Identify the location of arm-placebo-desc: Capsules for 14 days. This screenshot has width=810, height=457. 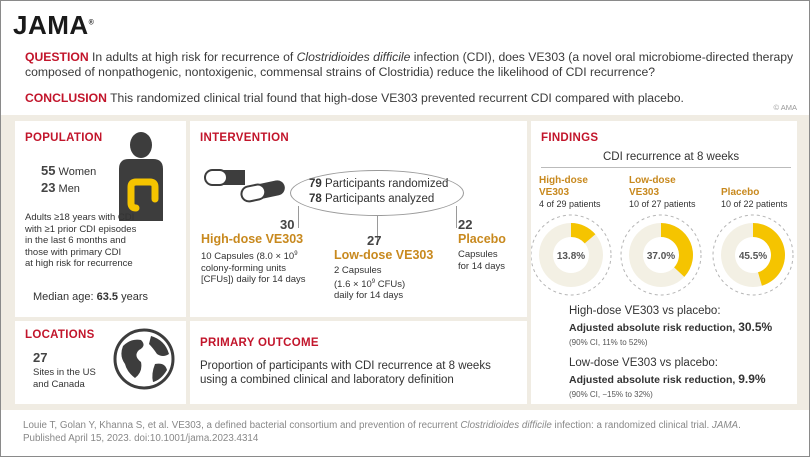
(481, 260).